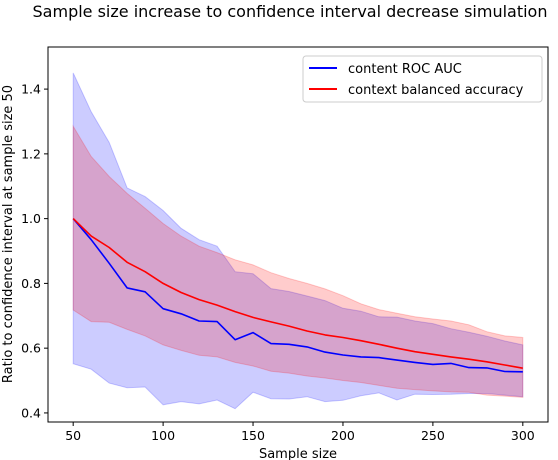 The height and width of the screenshot is (460, 558). Describe the element at coordinates (31, 153) in the screenshot. I see `y-tick-label: 1.2` at that location.